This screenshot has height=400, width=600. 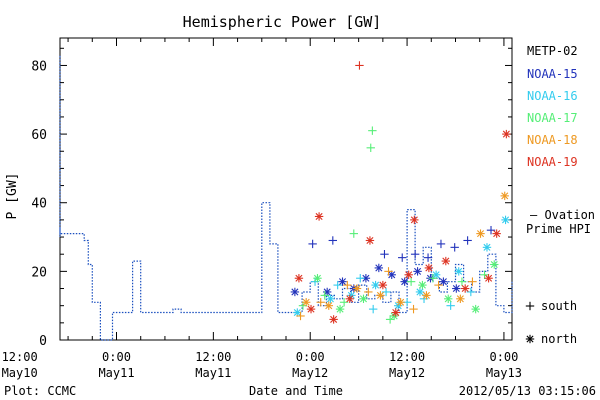 I want to click on x-tick-date-label: May10, so click(x=20, y=373).